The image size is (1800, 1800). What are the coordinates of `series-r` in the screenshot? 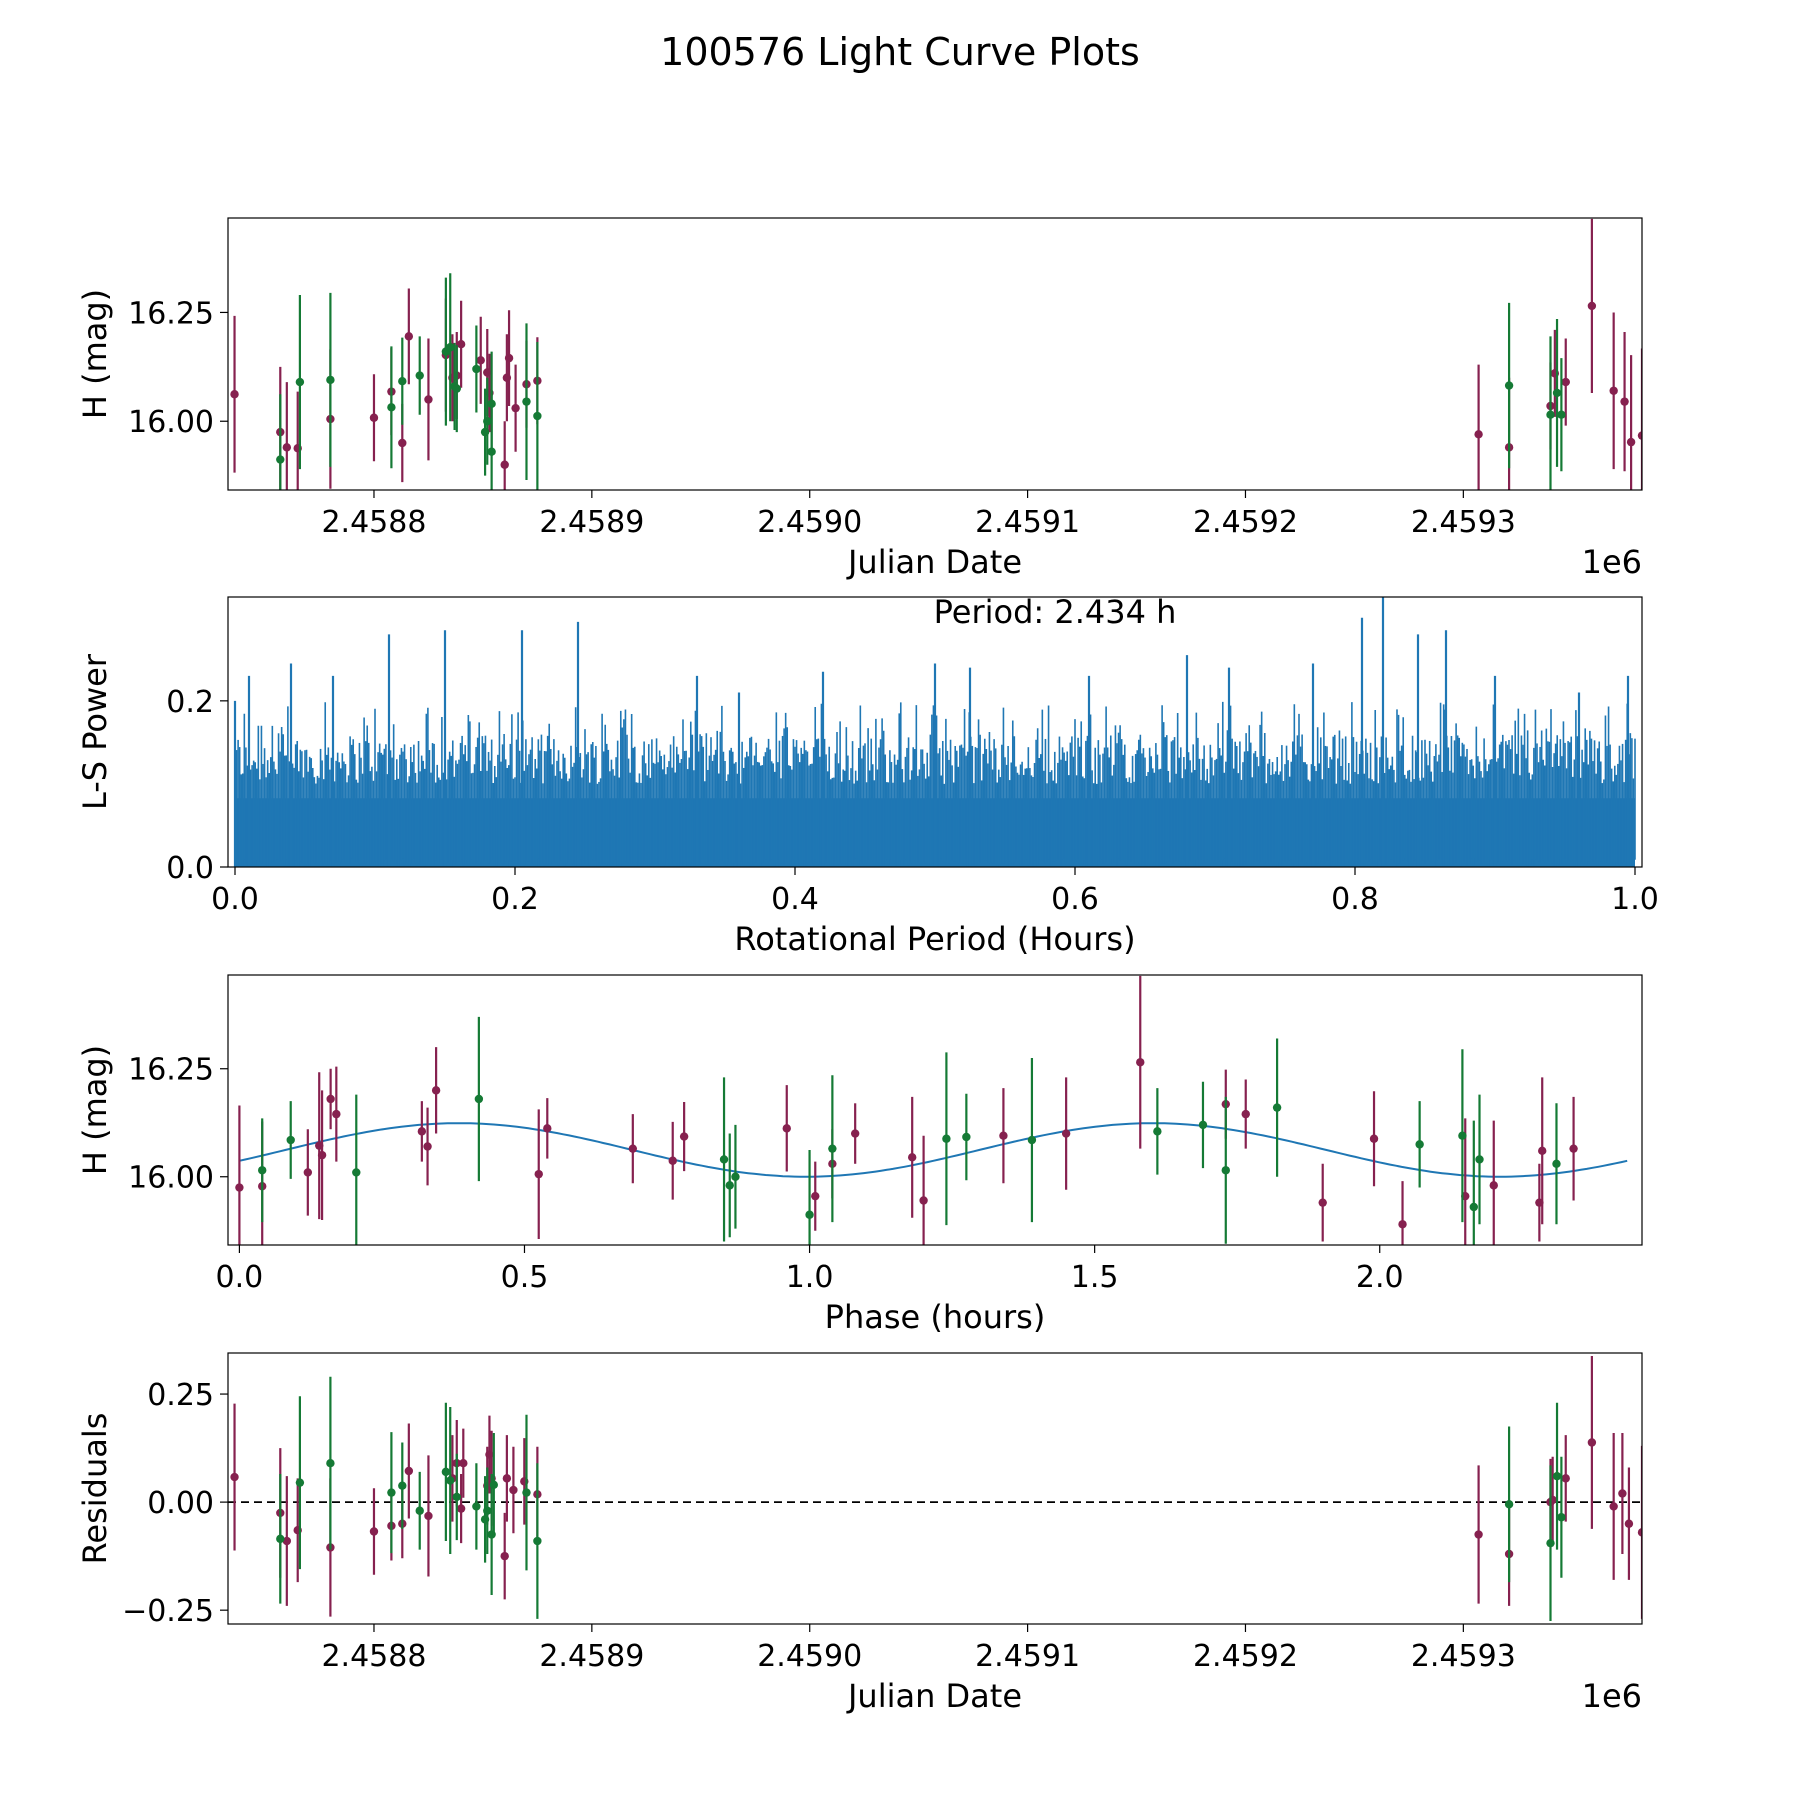 It's located at (906, 1110).